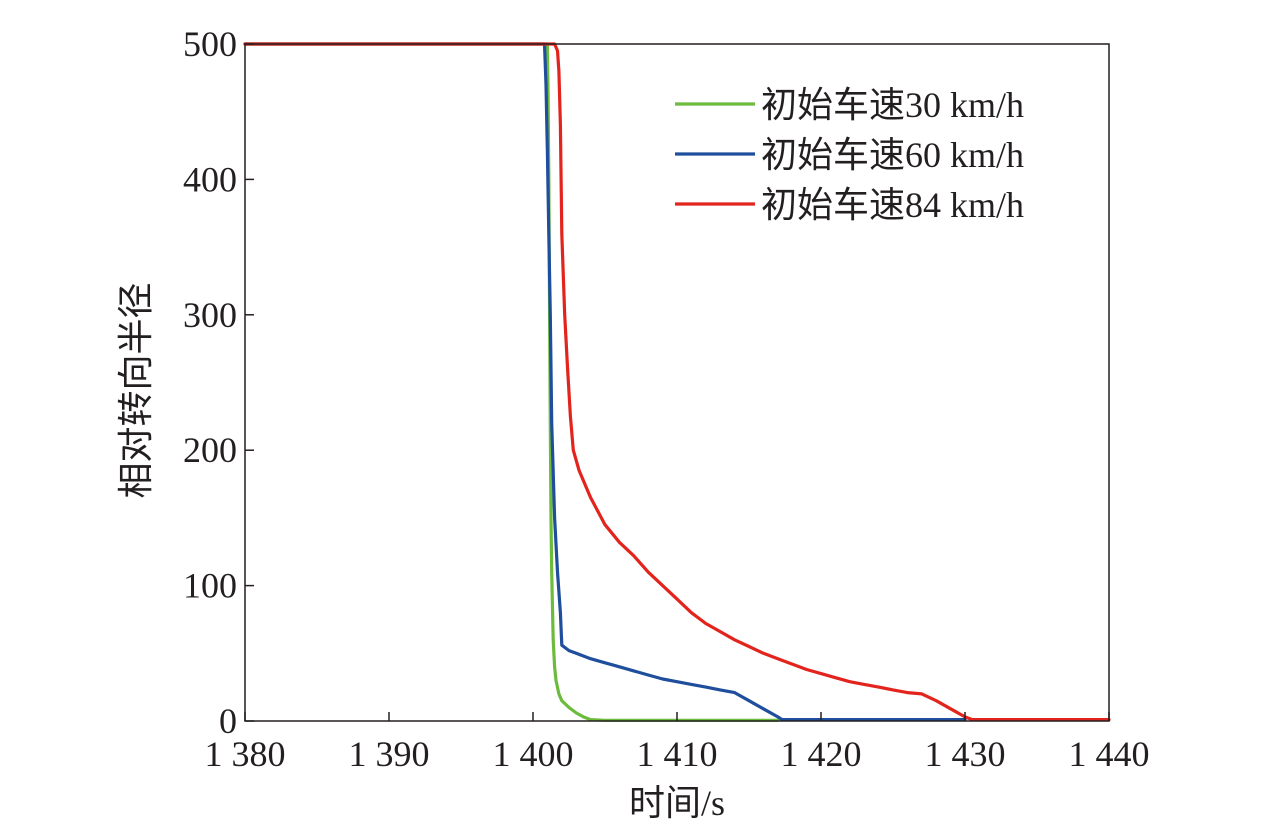  I want to click on x-tick-label: 1 440, so click(1109, 754).